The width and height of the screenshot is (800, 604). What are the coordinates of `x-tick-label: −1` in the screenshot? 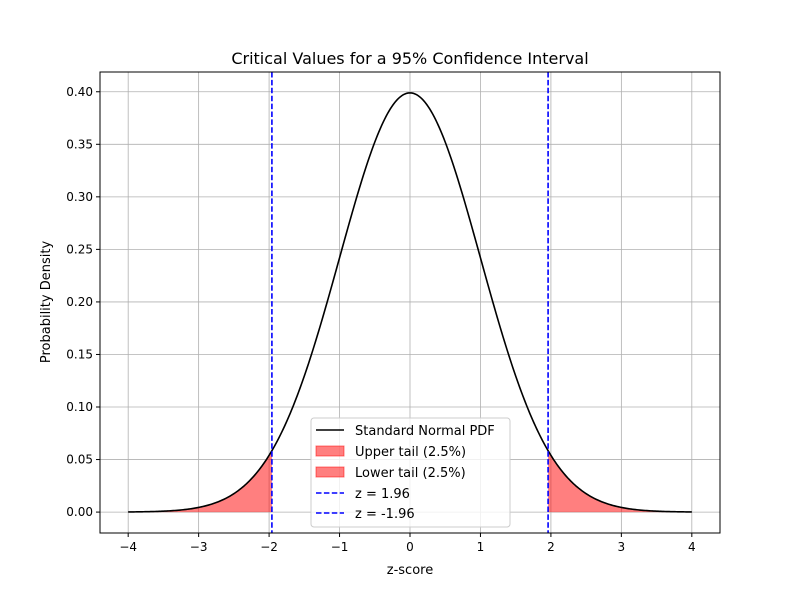 It's located at (340, 547).